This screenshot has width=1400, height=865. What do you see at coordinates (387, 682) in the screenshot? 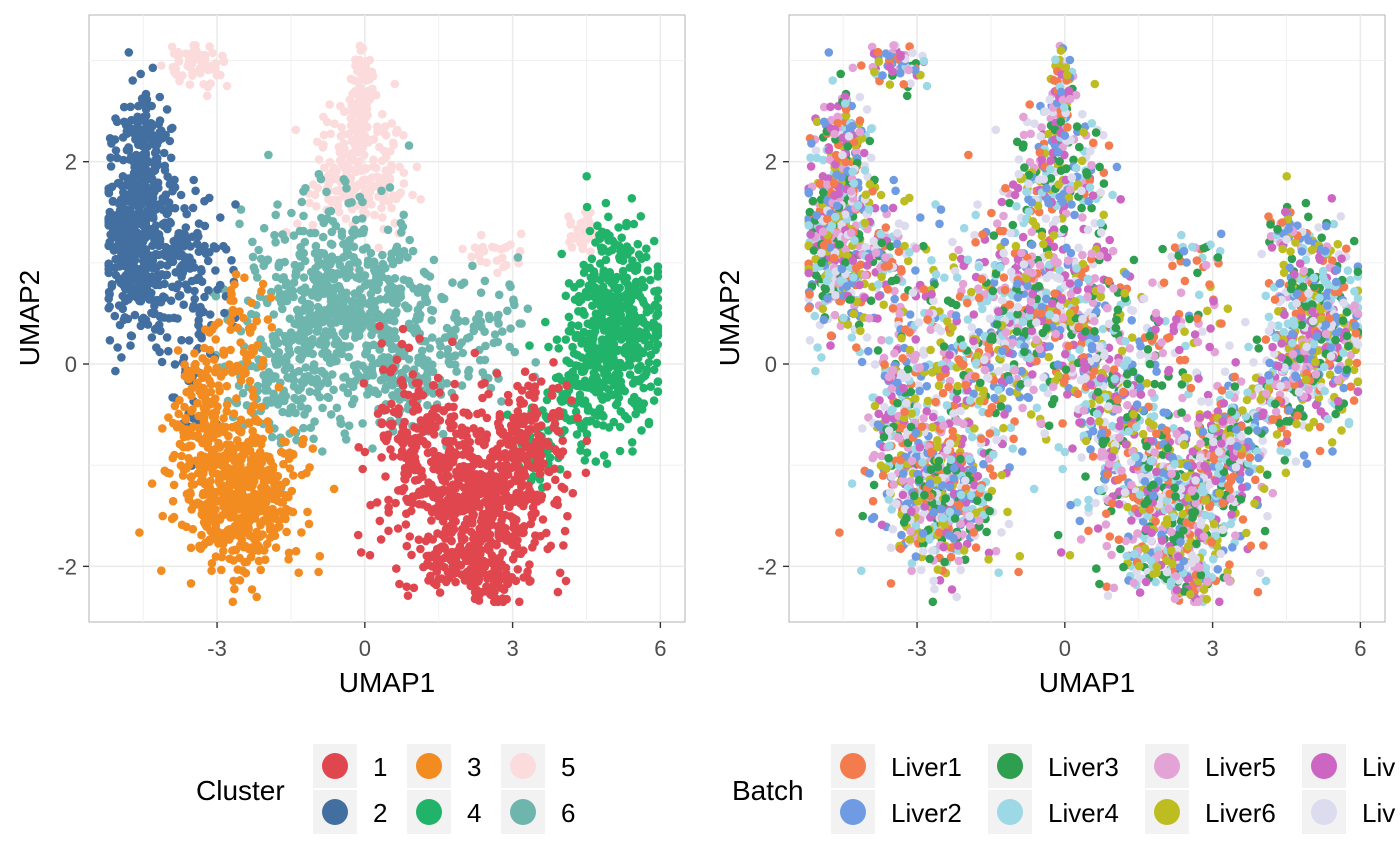
I see `cluster-x-axis-label: UMAP1` at bounding box center [387, 682].